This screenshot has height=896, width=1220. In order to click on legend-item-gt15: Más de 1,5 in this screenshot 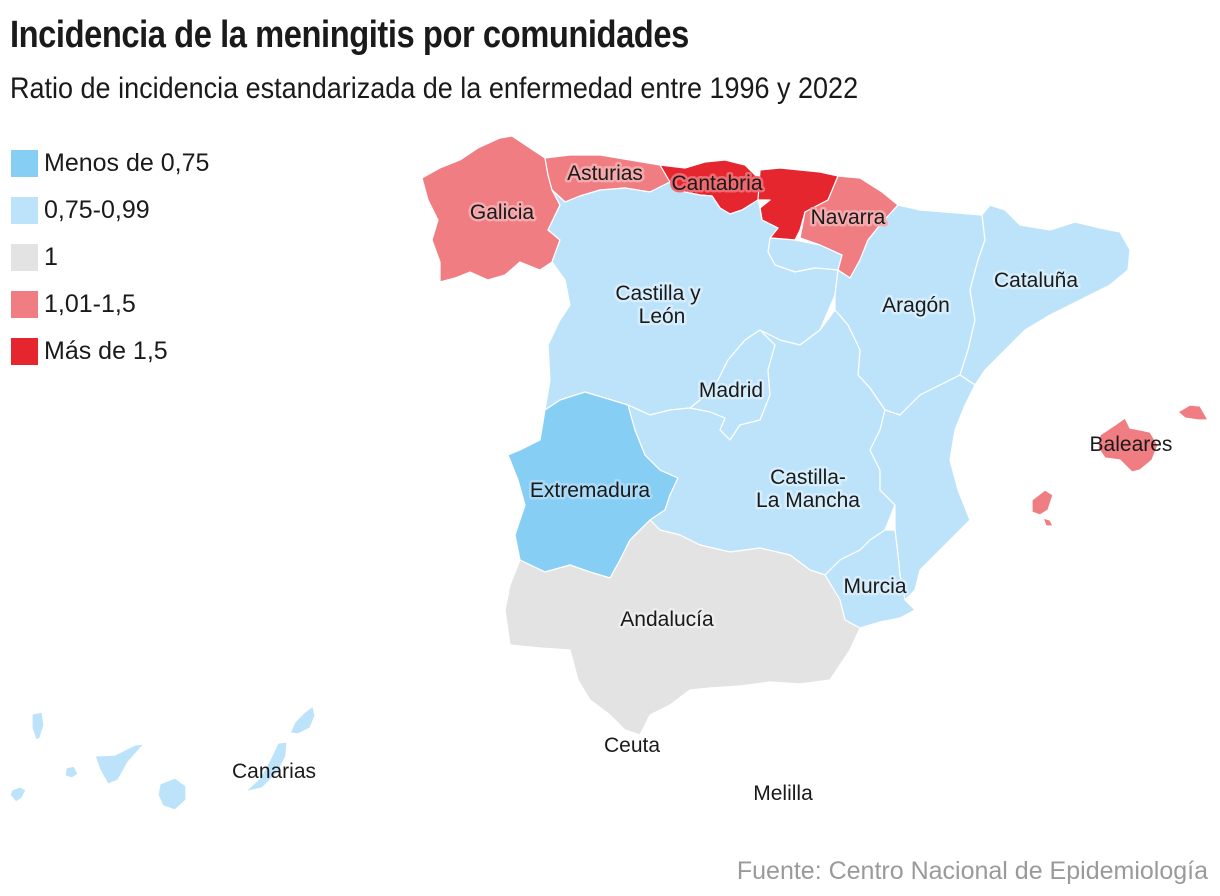, I will do `click(110, 351)`.